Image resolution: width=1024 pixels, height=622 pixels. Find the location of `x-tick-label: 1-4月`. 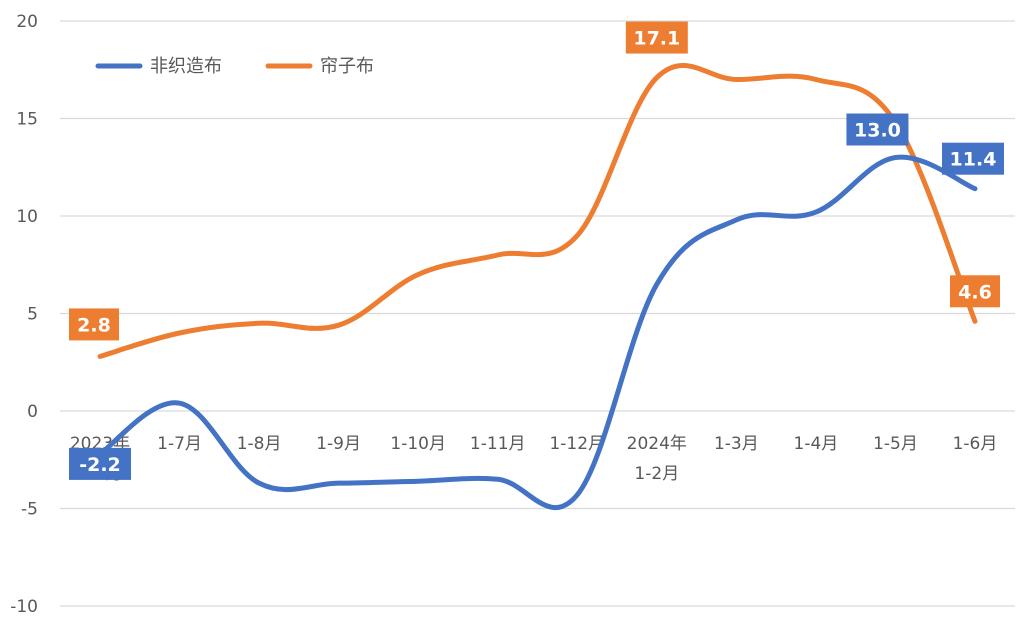

x-tick-label: 1-4月 is located at coordinates (816, 444).